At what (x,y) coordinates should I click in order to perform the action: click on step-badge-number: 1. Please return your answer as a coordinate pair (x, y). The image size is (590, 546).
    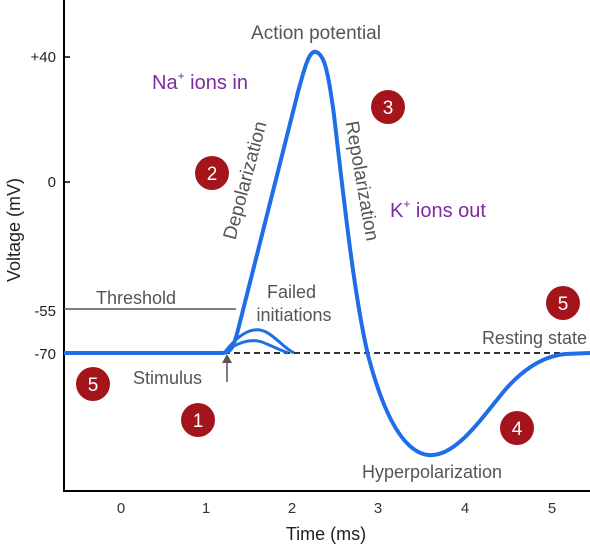
    Looking at the image, I should click on (198, 421).